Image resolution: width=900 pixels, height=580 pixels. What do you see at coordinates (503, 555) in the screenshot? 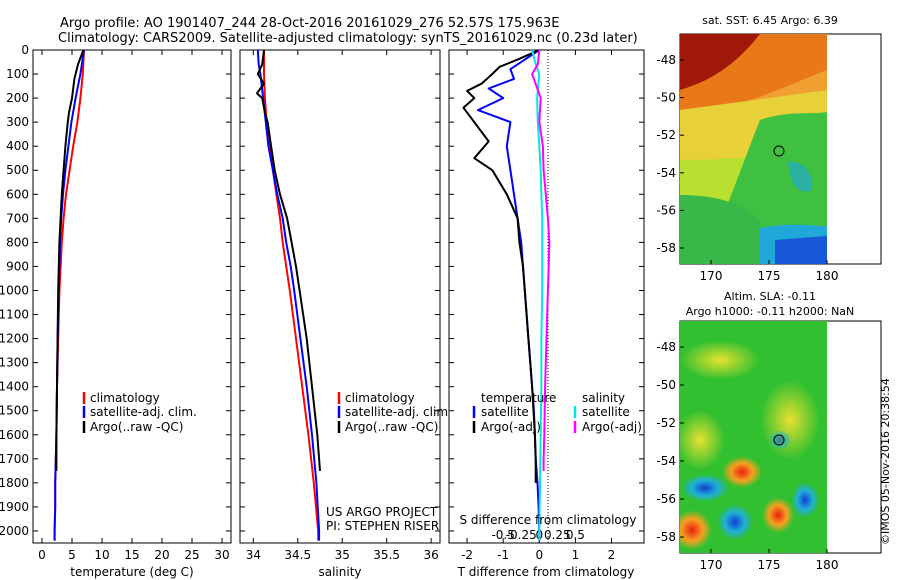
I see `x-tick-label: -1` at bounding box center [503, 555].